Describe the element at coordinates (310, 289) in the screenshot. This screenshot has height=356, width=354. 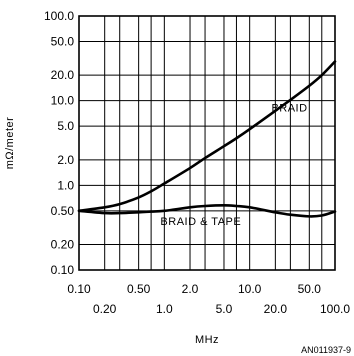
I see `x-tick-label: 50.0` at that location.